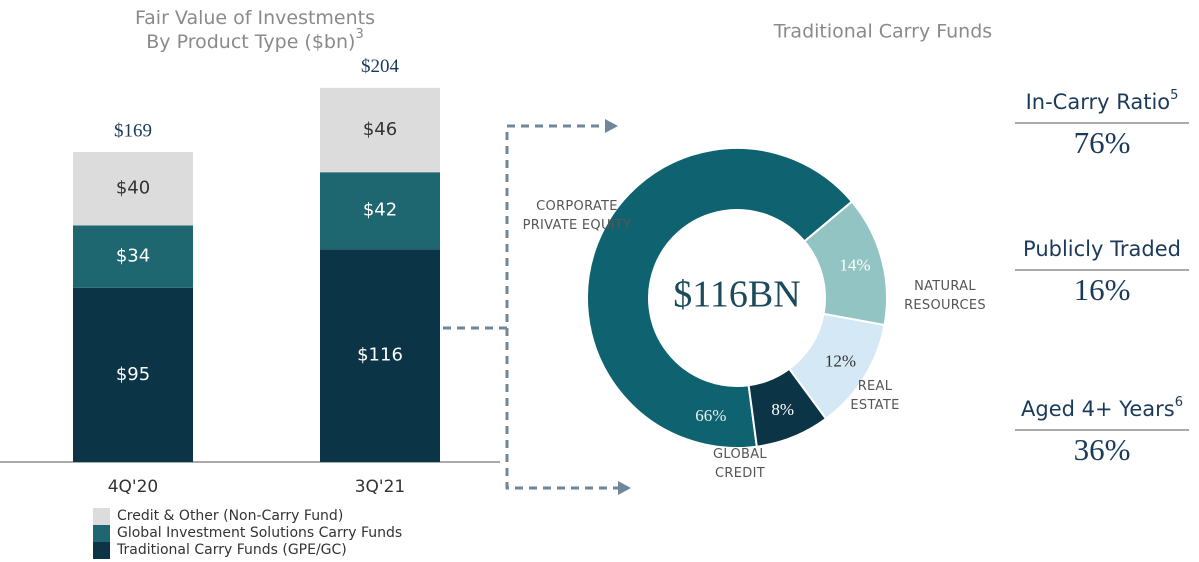  I want to click on x-tick-label: 4Q'20, so click(133, 487).